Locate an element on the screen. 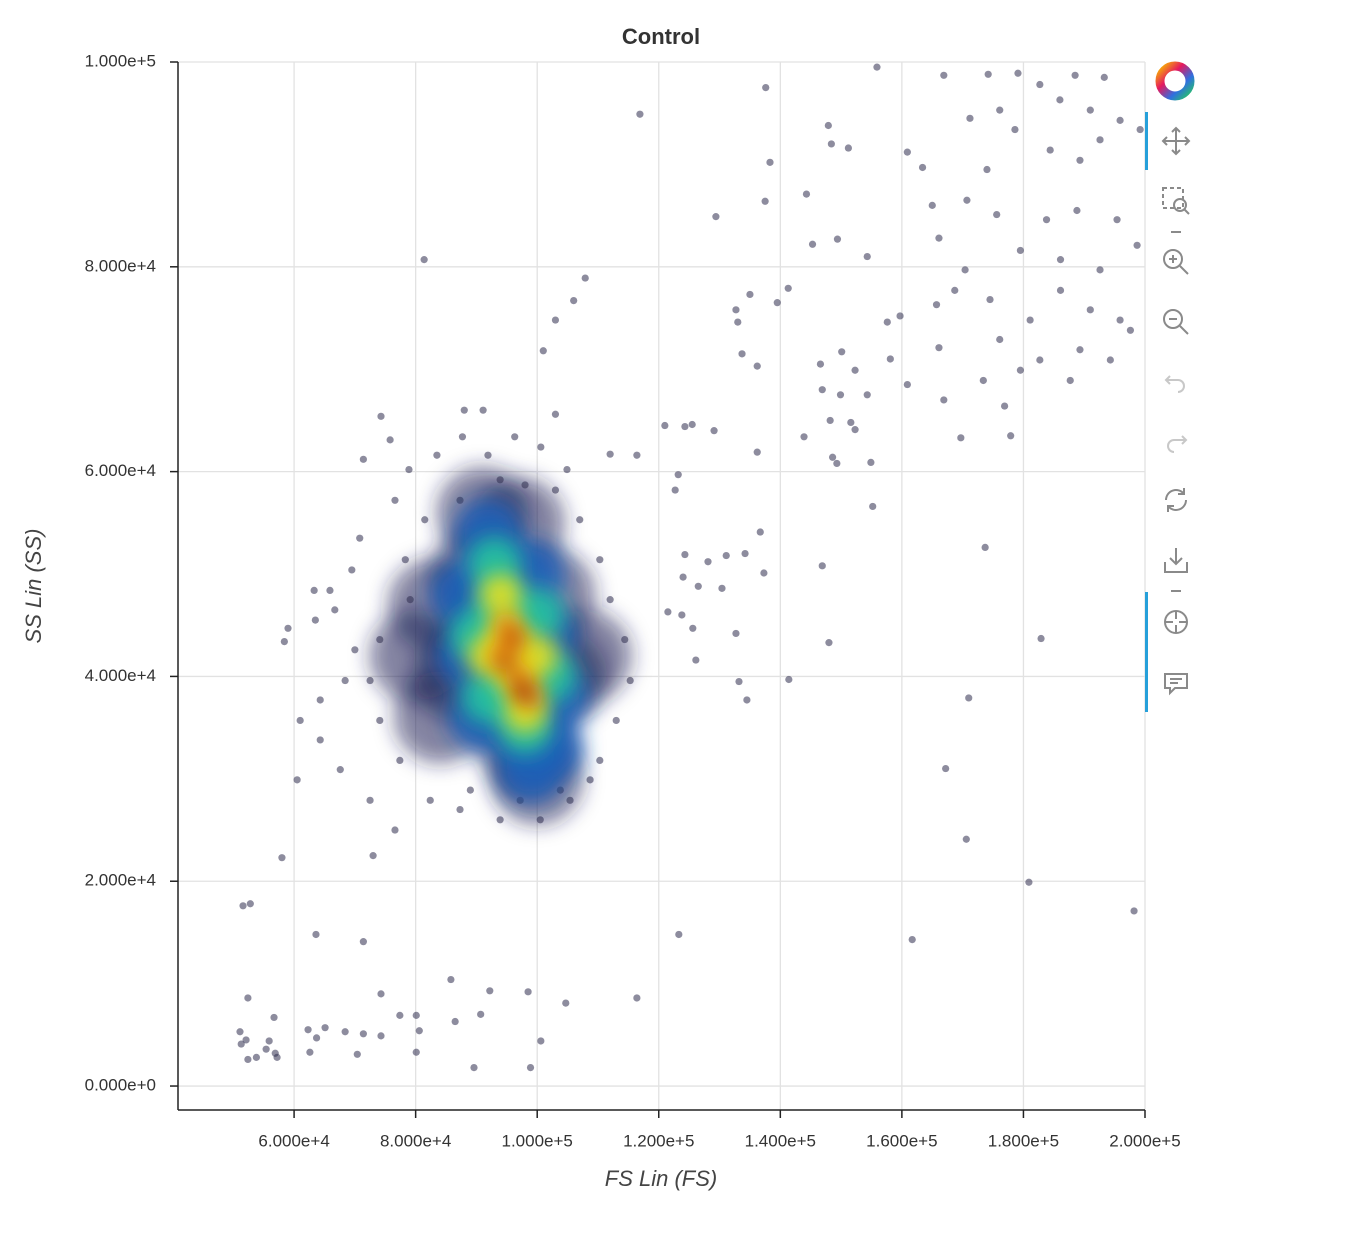 The height and width of the screenshot is (1234, 1358). save-tool is located at coordinates (1176, 560).